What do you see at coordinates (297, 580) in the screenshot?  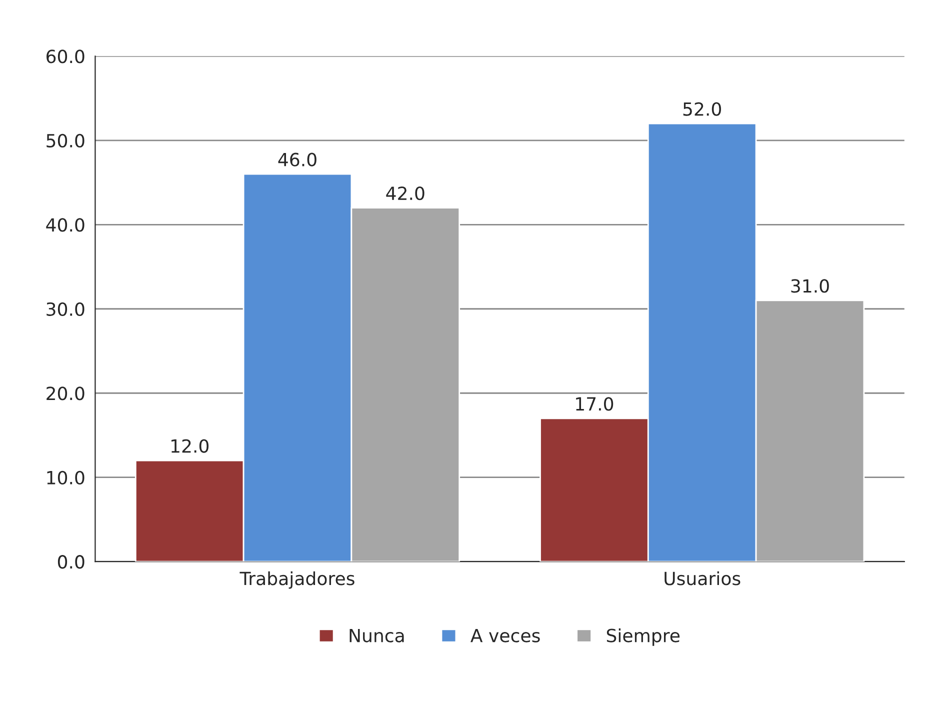 I see `x-tick-label: Trabajadores` at bounding box center [297, 580].